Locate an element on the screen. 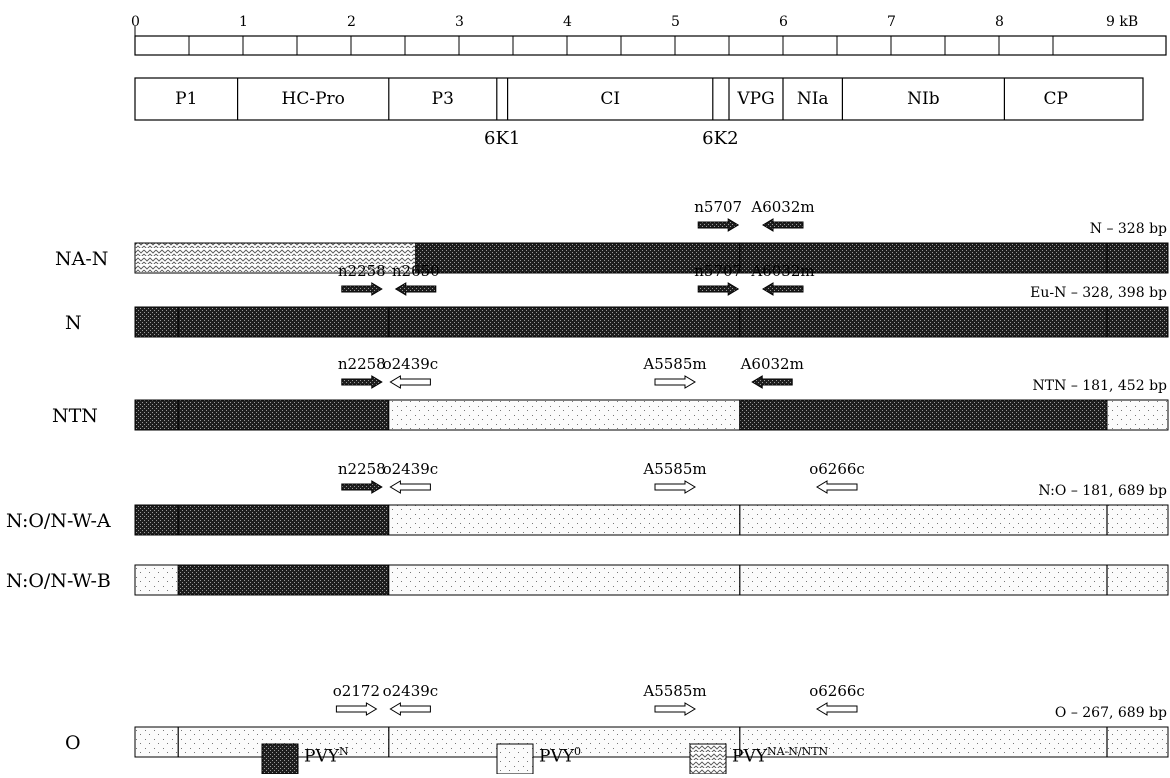 This screenshot has height=778, width=1170. scale-tick-label: 5 is located at coordinates (675, 22).